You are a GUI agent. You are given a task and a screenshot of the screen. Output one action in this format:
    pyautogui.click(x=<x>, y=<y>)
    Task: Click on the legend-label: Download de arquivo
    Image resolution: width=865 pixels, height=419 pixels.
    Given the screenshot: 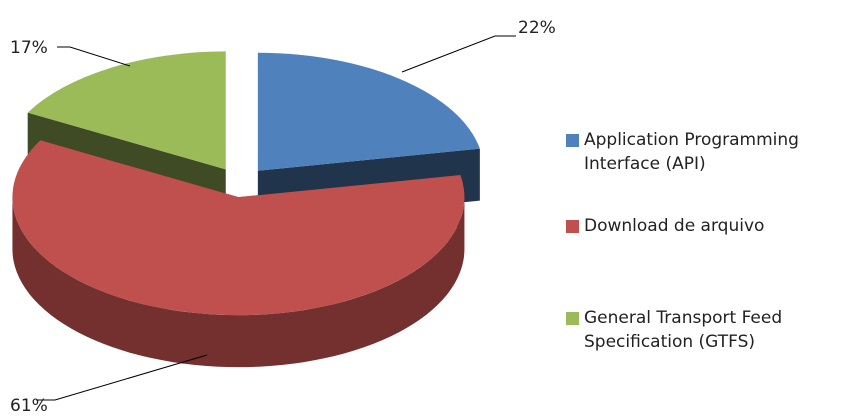 What is the action you would take?
    pyautogui.click(x=674, y=226)
    